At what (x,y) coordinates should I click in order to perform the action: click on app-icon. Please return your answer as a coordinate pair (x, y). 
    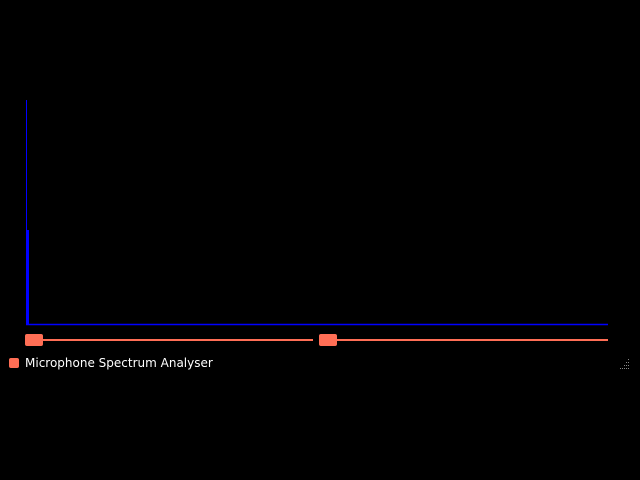
    Looking at the image, I should click on (14, 363).